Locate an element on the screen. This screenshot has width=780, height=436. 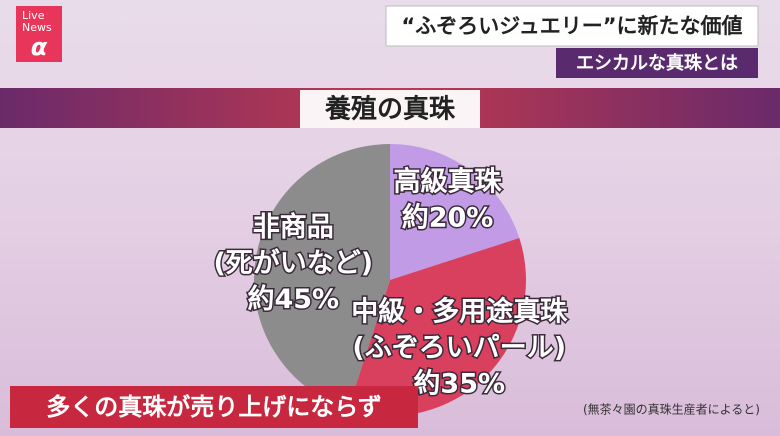
slice-label: 約20% is located at coordinates (448, 217).